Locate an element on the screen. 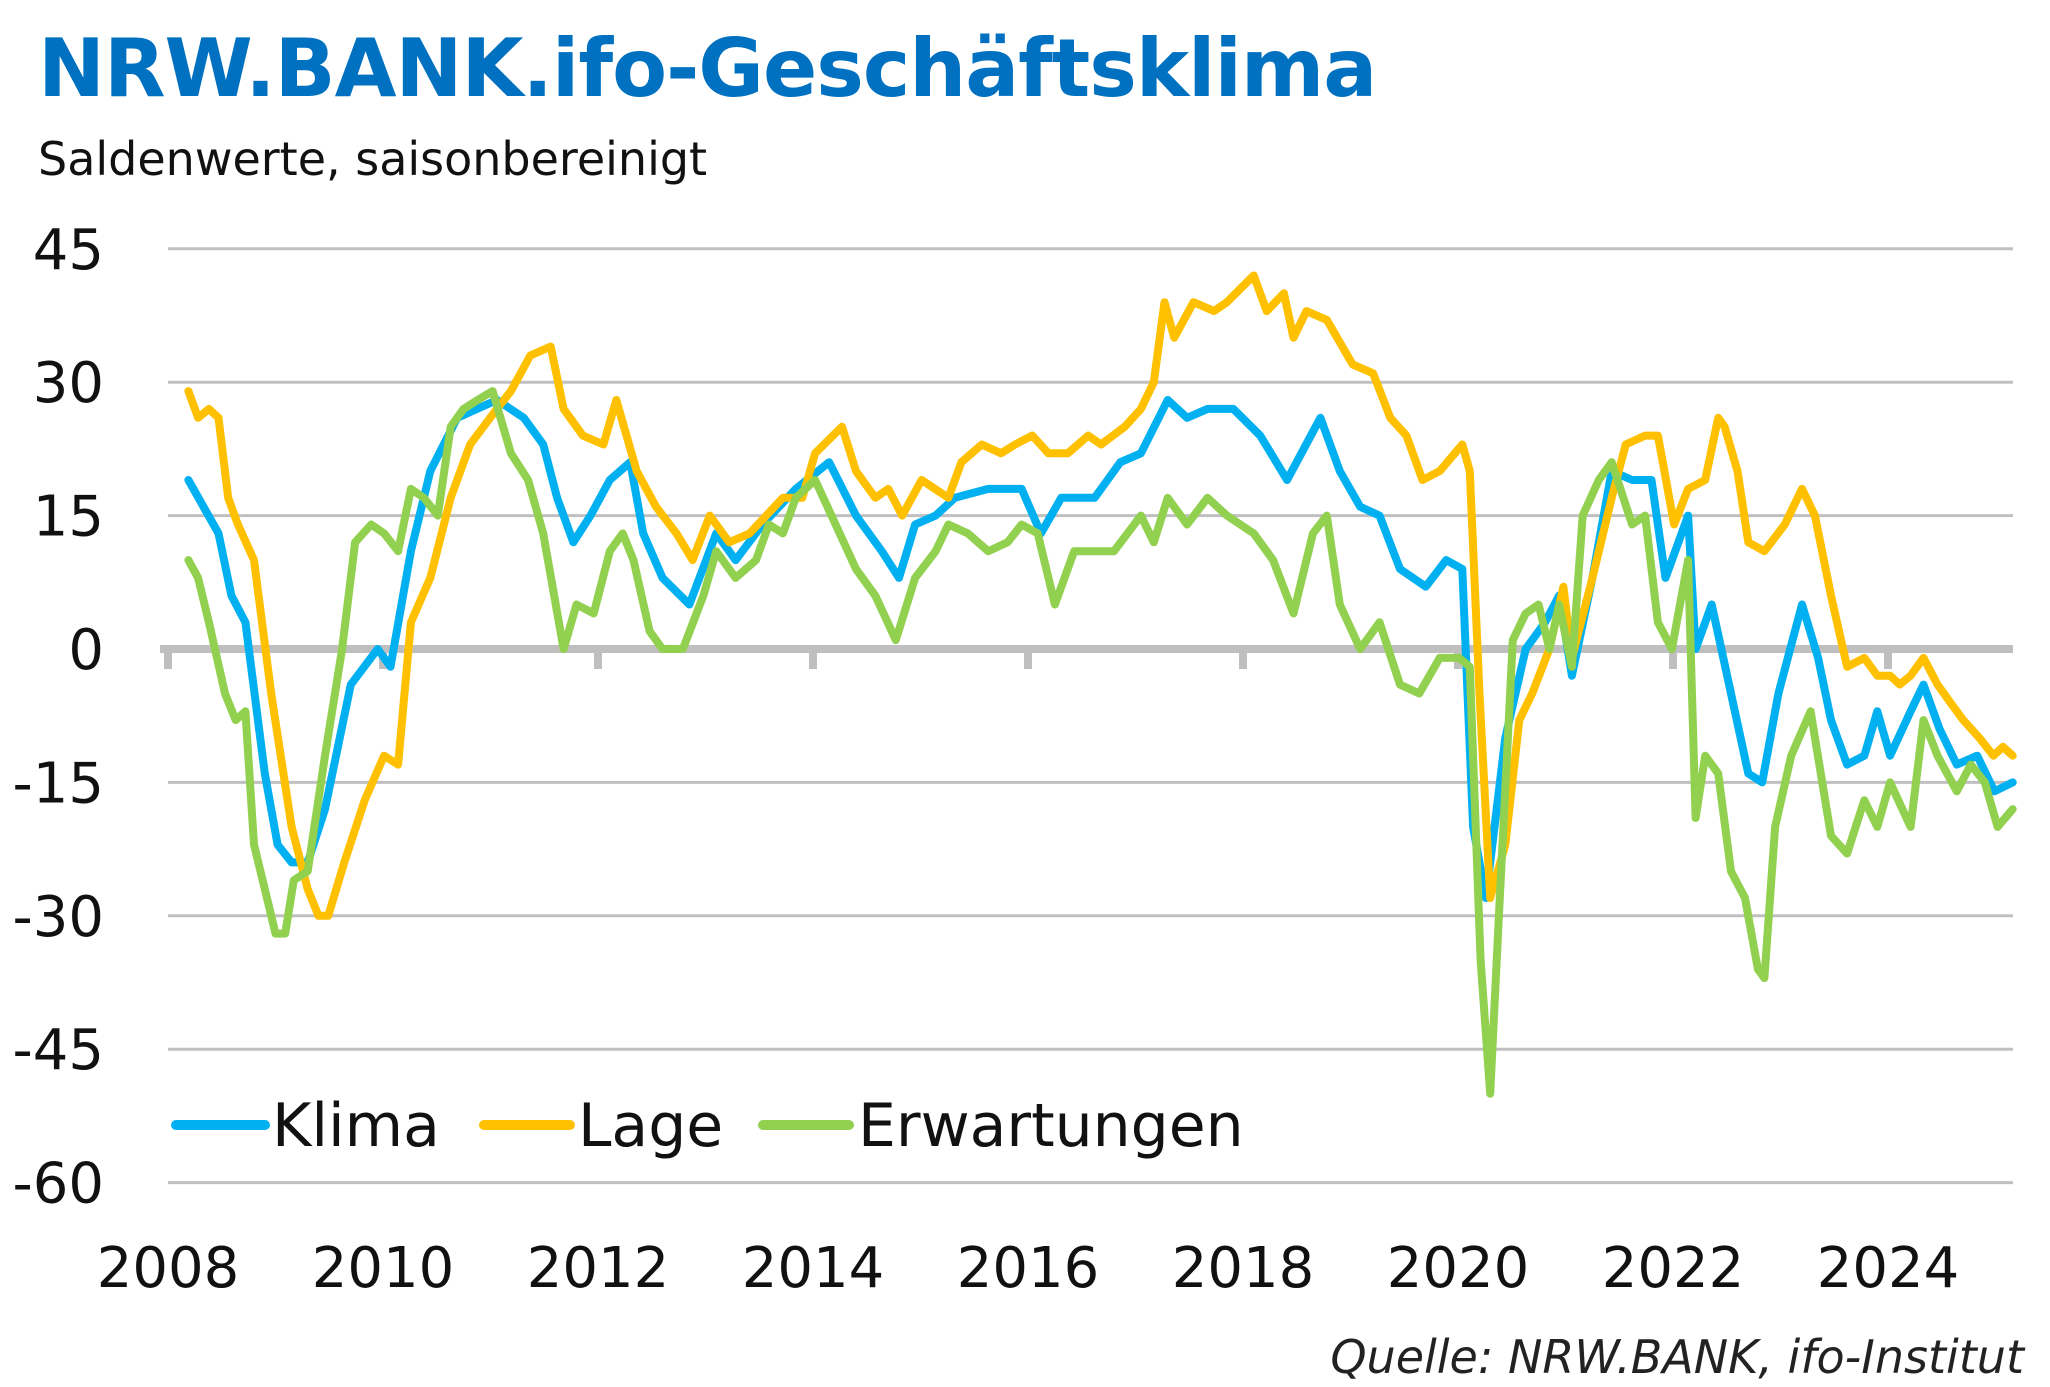 The width and height of the screenshot is (2050, 1387). x-tick-label: 2012 is located at coordinates (598, 1268).